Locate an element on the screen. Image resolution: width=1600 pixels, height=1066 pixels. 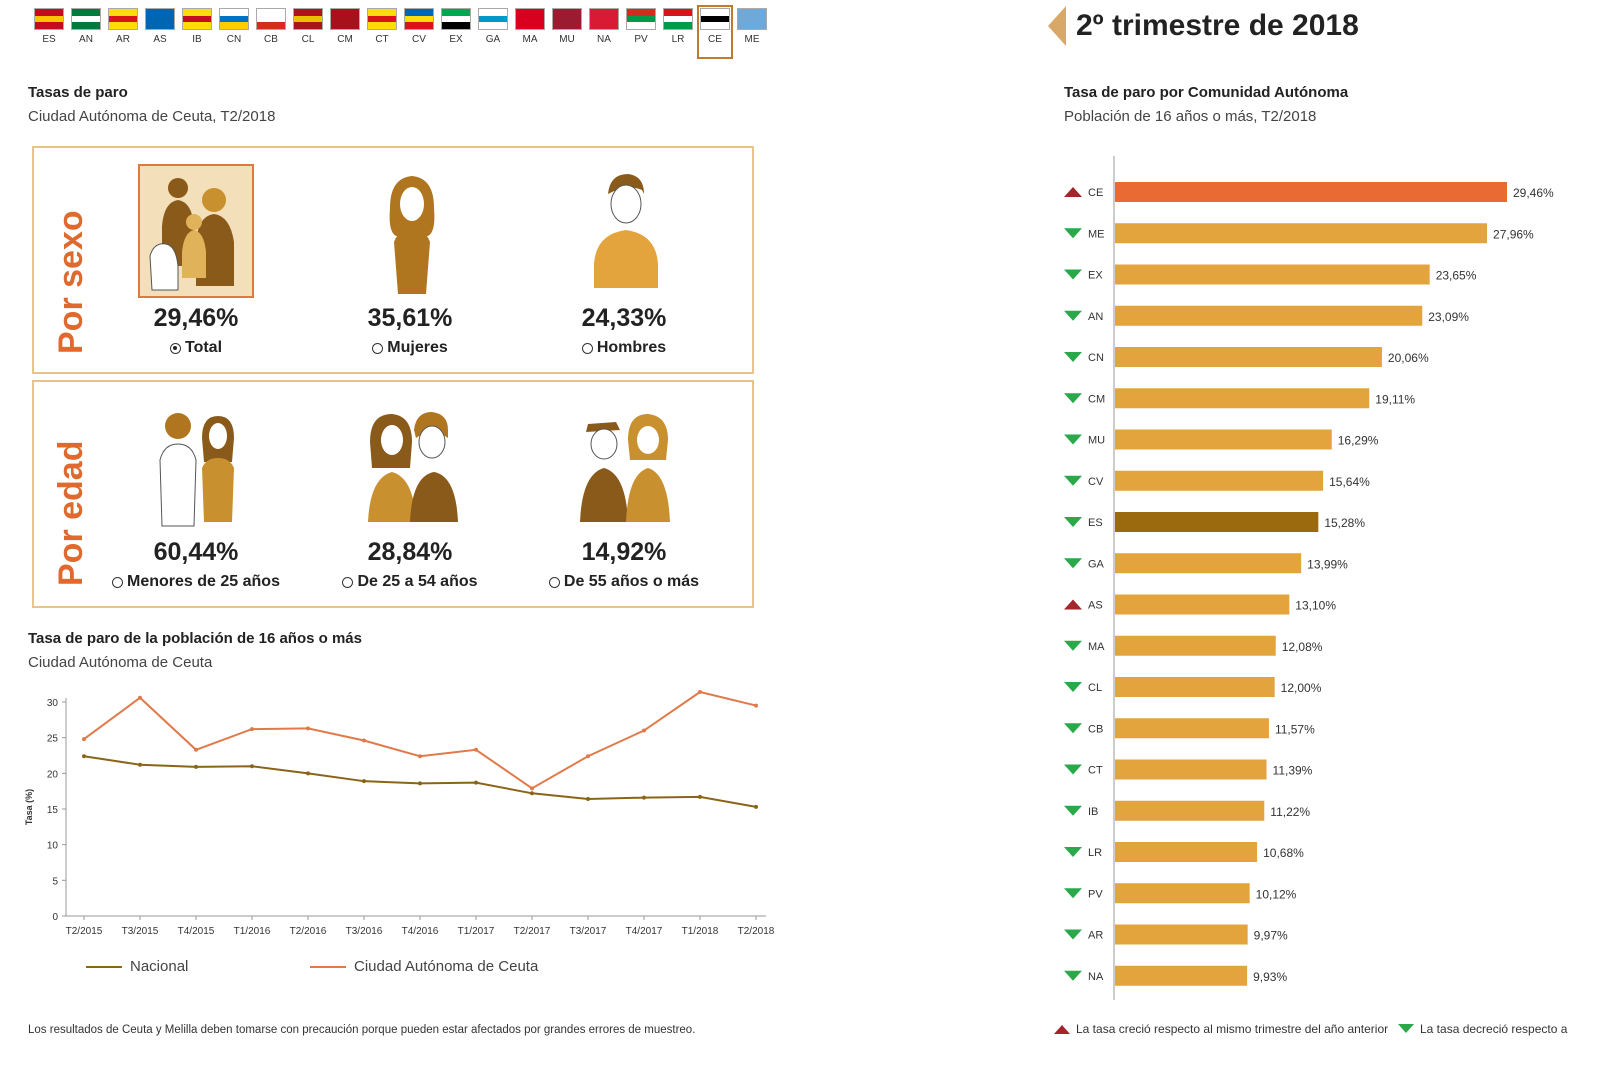
bar-mu is located at coordinates (1223, 439).